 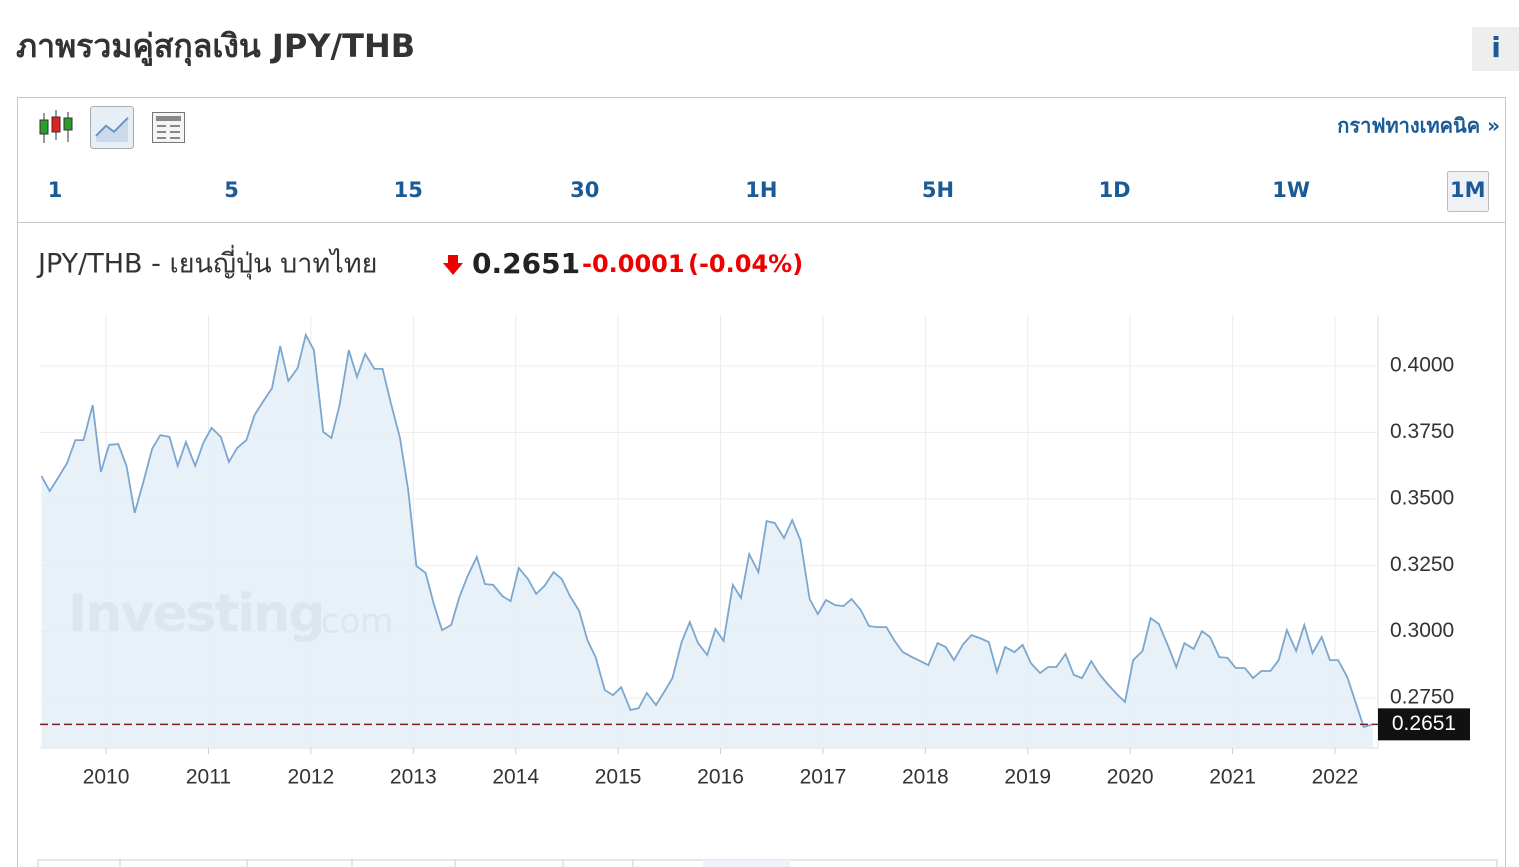 What do you see at coordinates (55, 190) in the screenshot?
I see `timeframe-button: 1` at bounding box center [55, 190].